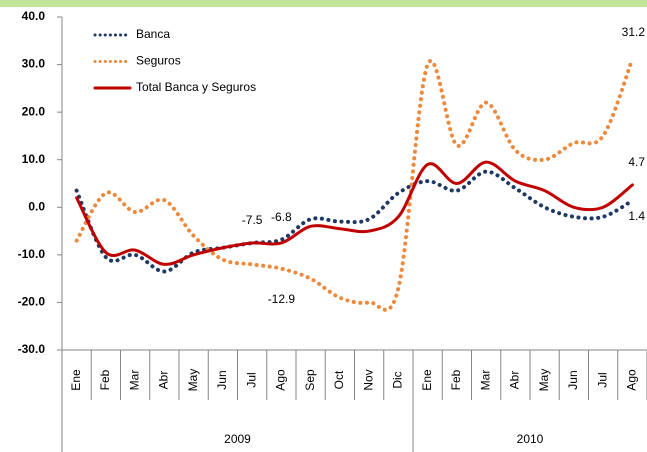  I want to click on y-tick-label: 0.0, so click(36, 206).